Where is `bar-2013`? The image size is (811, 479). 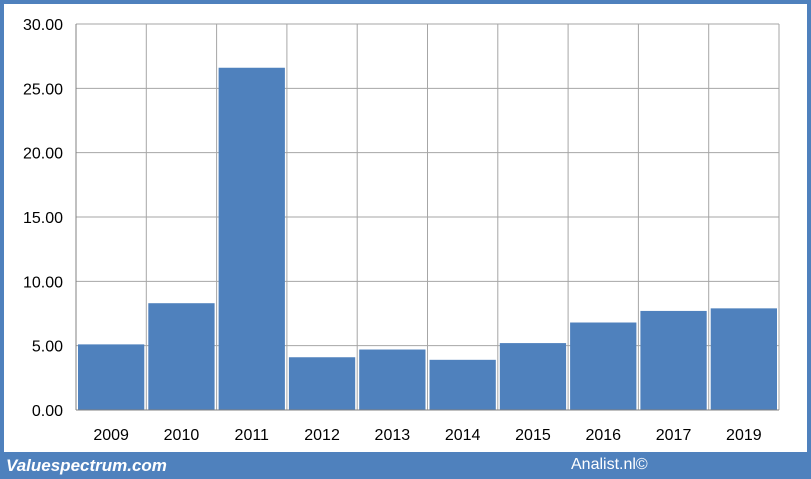 bar-2013 is located at coordinates (392, 379).